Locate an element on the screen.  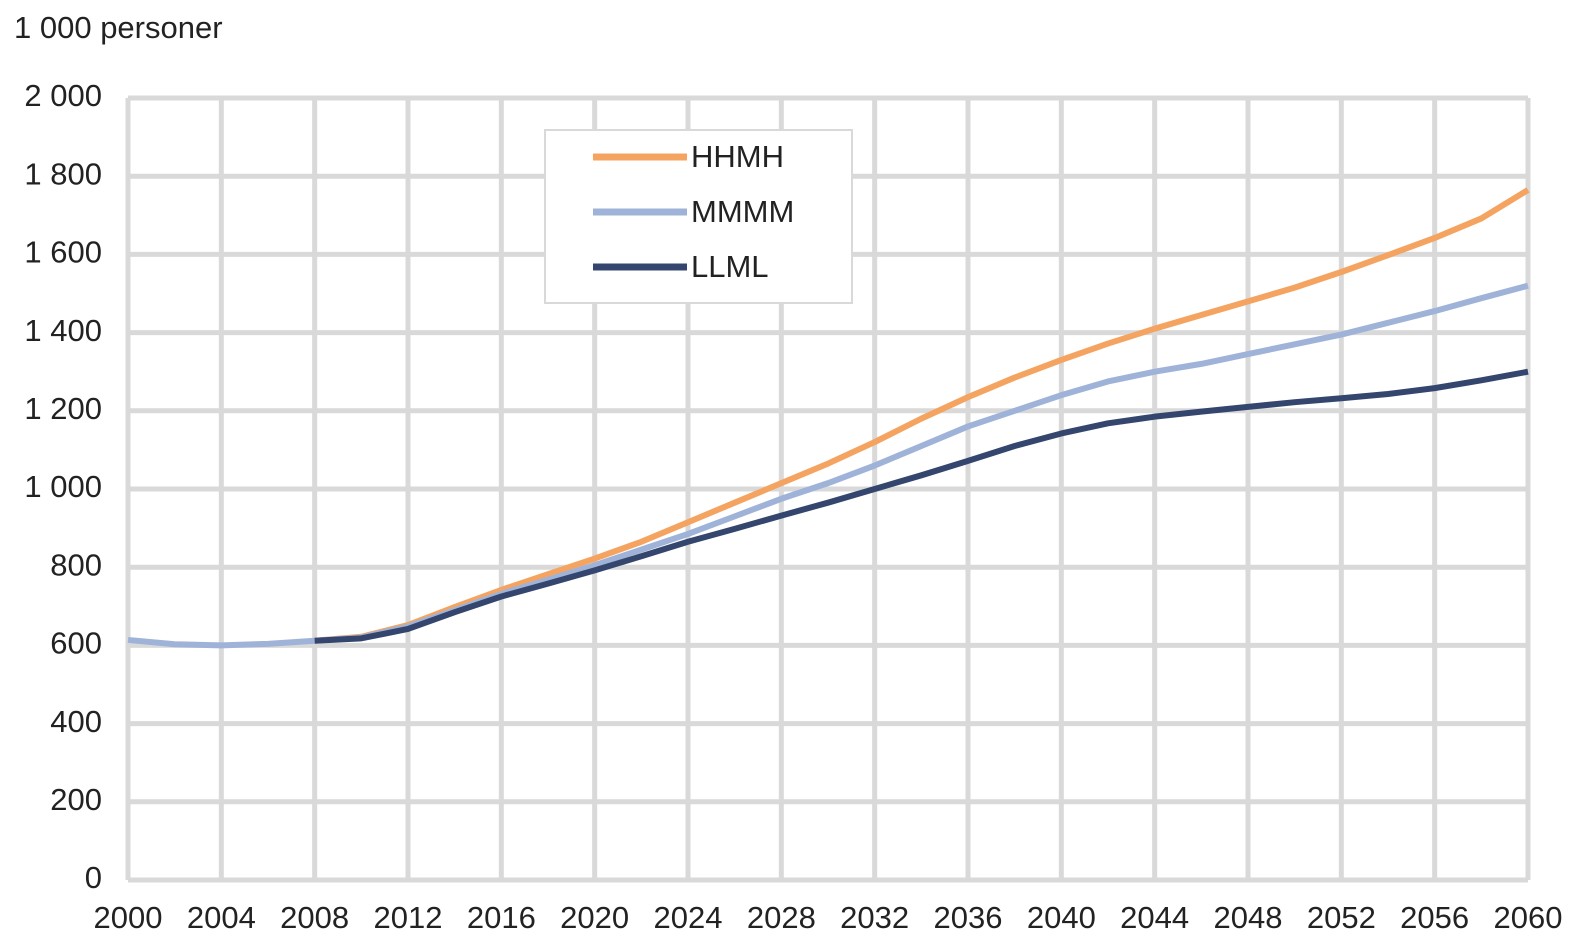
x-tick-label: 2008 is located at coordinates (314, 917).